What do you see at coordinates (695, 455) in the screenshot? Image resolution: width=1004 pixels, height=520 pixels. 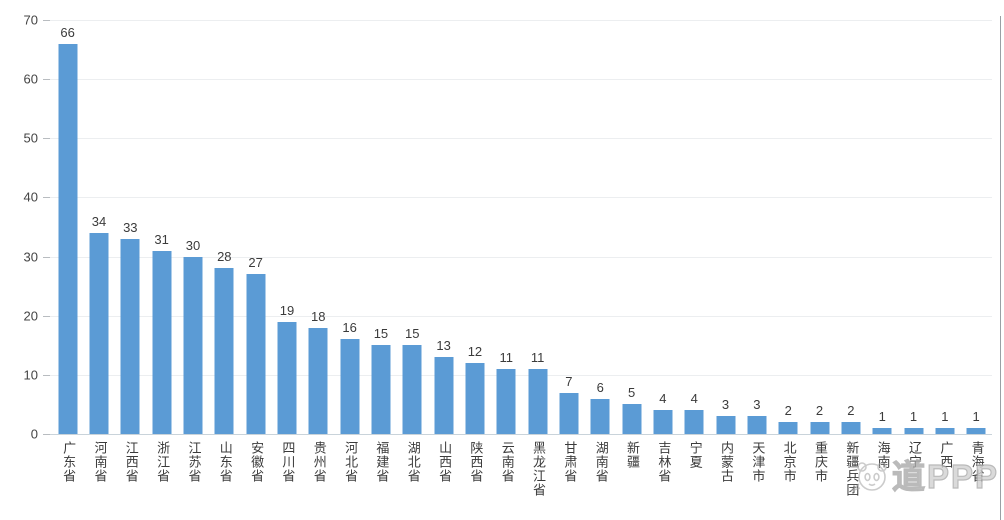 I see `category-label: 宁夏` at bounding box center [695, 455].